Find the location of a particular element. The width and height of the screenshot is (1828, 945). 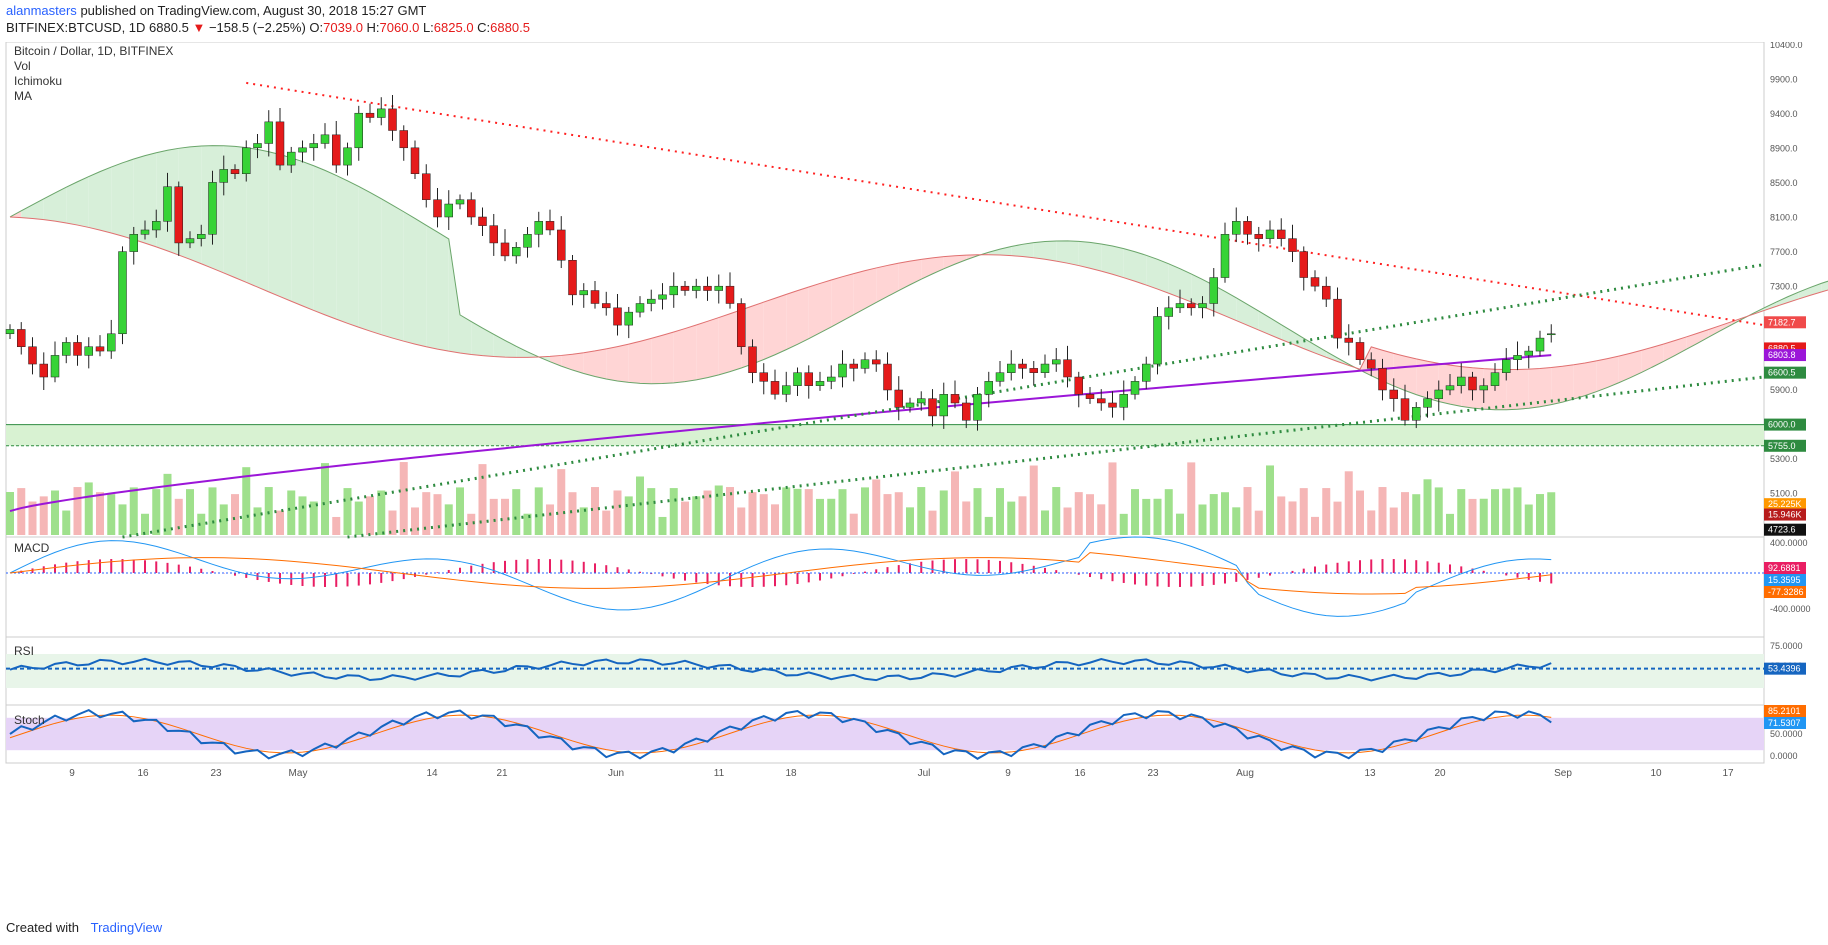

macd-title: MACD is located at coordinates (32, 548).